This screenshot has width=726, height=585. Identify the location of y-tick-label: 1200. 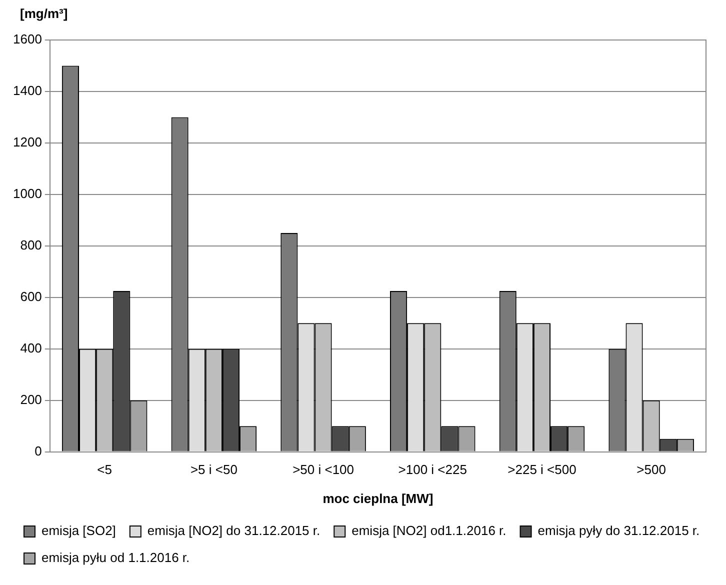
(27, 142).